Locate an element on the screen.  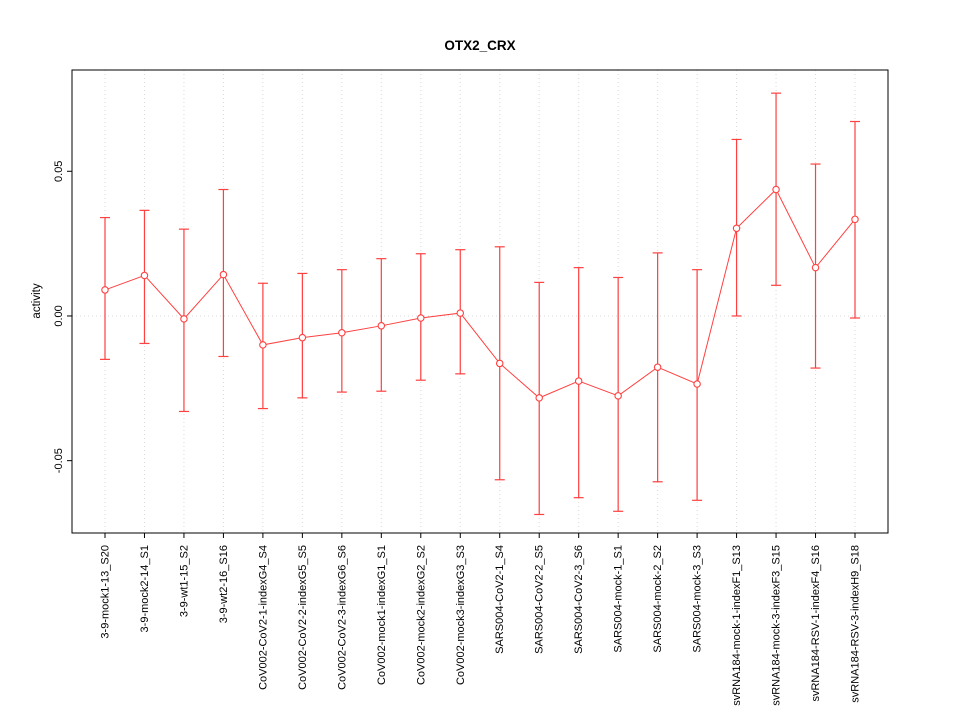
y-tick-label: 0.05 is located at coordinates (59, 171).